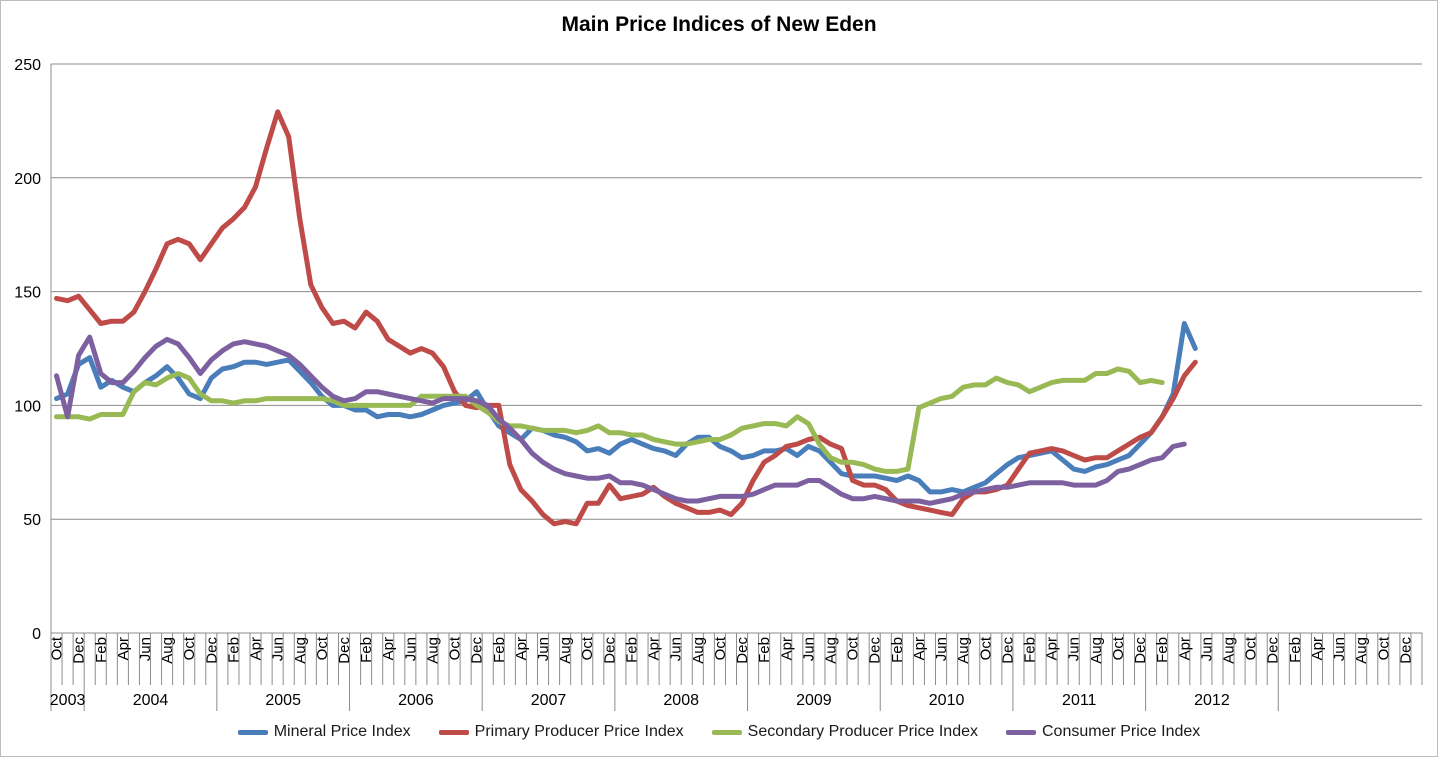 The image size is (1438, 757). Describe the element at coordinates (283, 700) in the screenshot. I see `x-year-label: 2005` at that location.